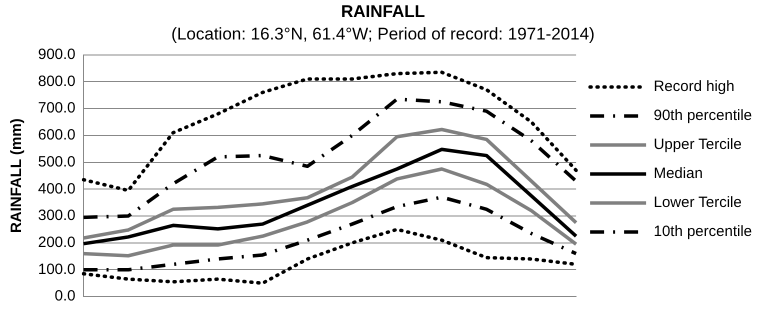 Image resolution: width=772 pixels, height=321 pixels. I want to click on y-tick-label: 500.0, so click(57, 161).